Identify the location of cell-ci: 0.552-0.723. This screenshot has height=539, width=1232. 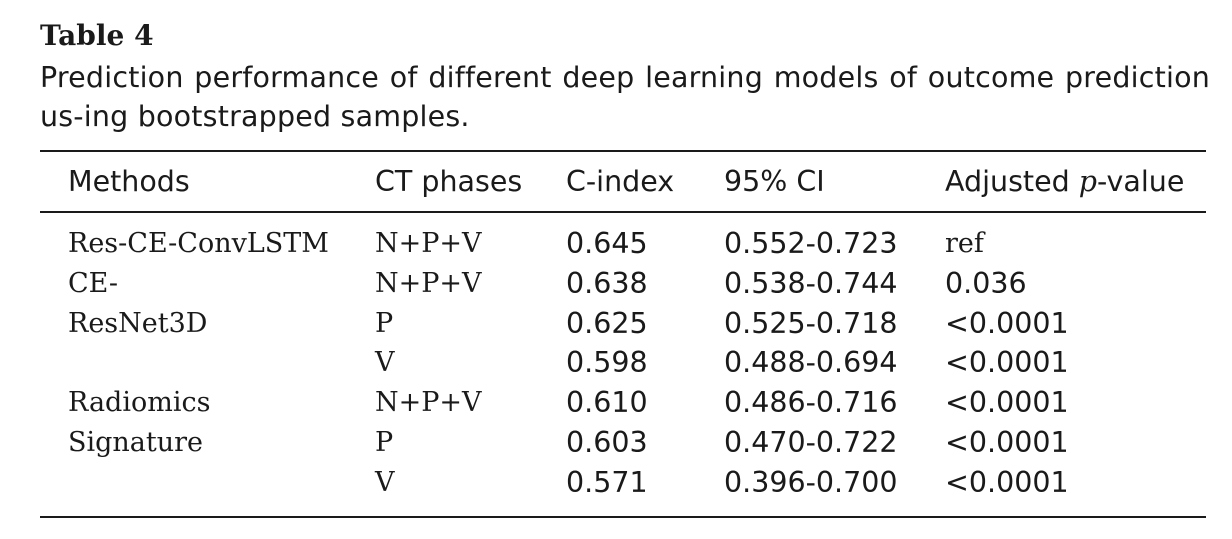
(811, 243).